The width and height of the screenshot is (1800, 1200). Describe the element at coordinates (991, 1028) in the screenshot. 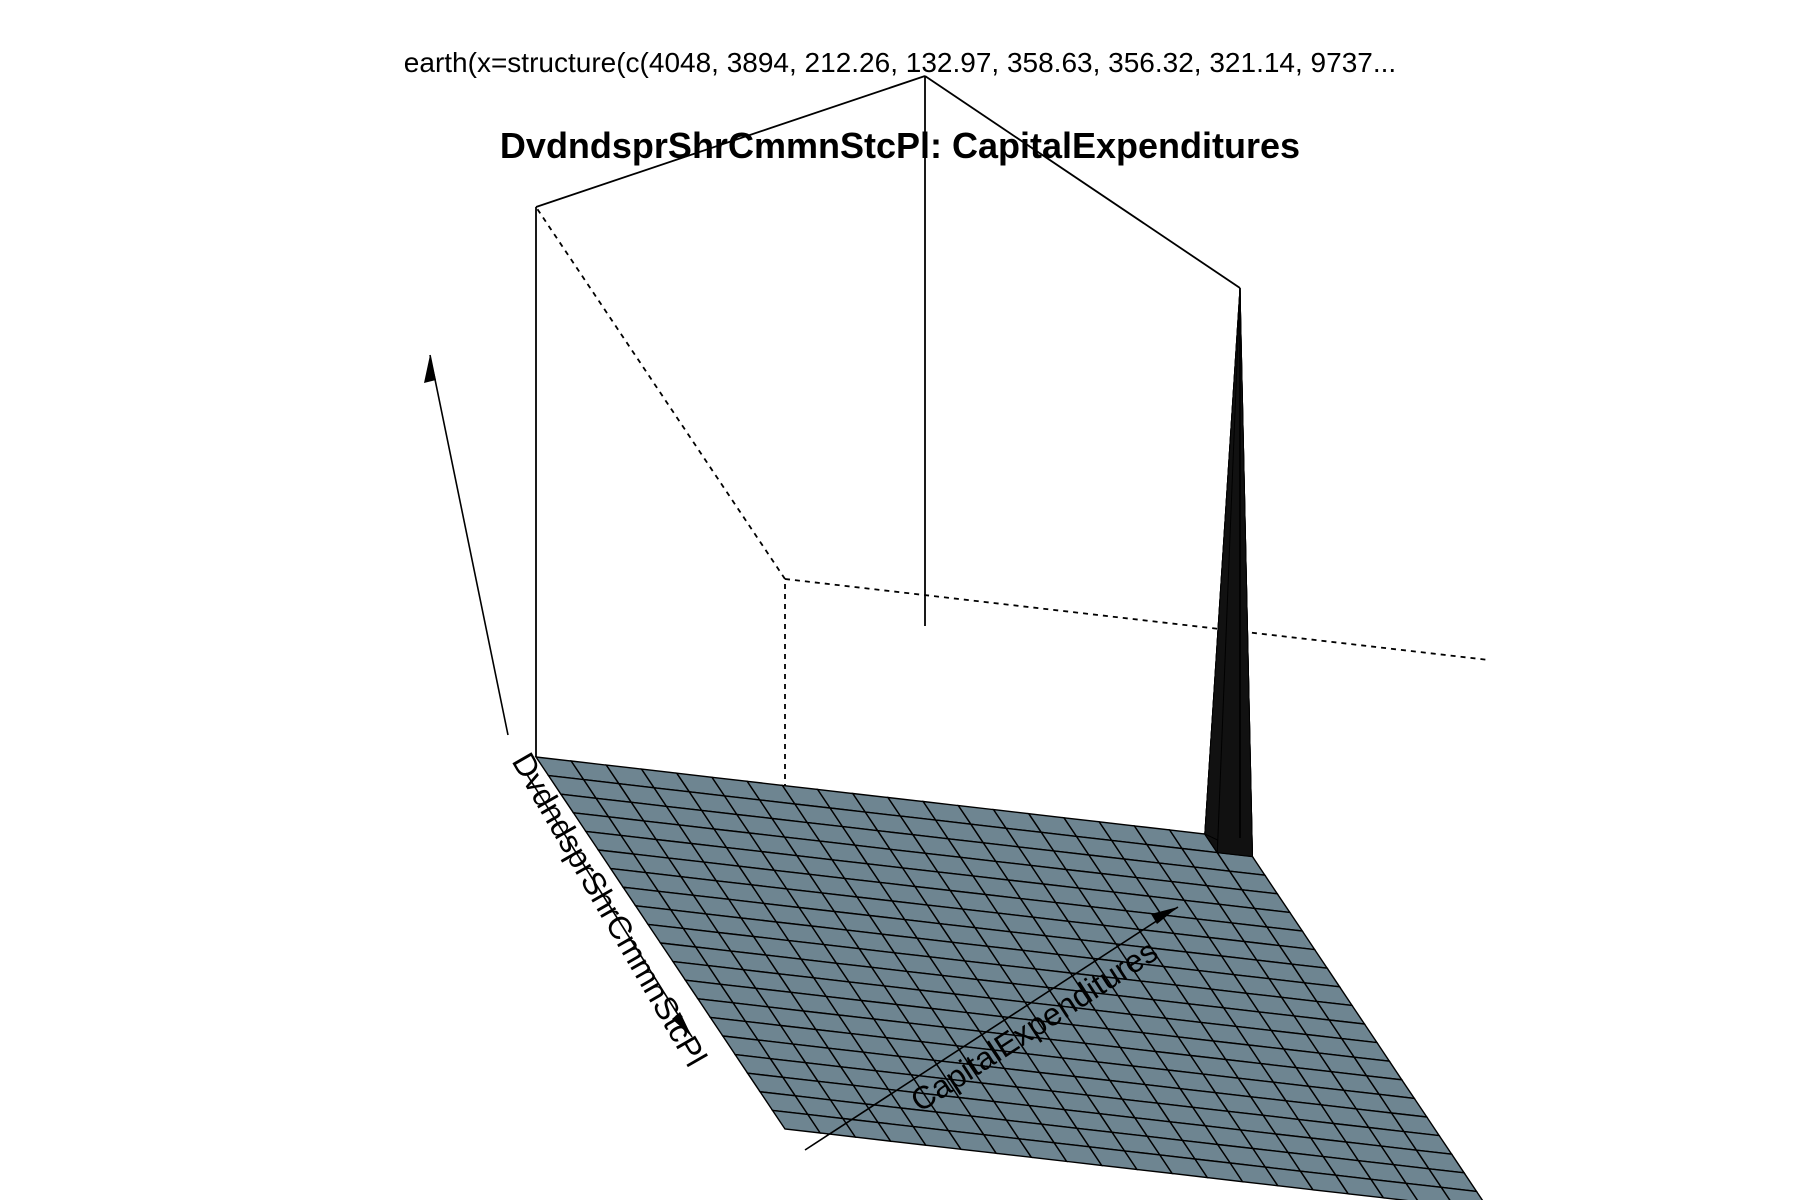

I see `x-axis-arrow` at that location.